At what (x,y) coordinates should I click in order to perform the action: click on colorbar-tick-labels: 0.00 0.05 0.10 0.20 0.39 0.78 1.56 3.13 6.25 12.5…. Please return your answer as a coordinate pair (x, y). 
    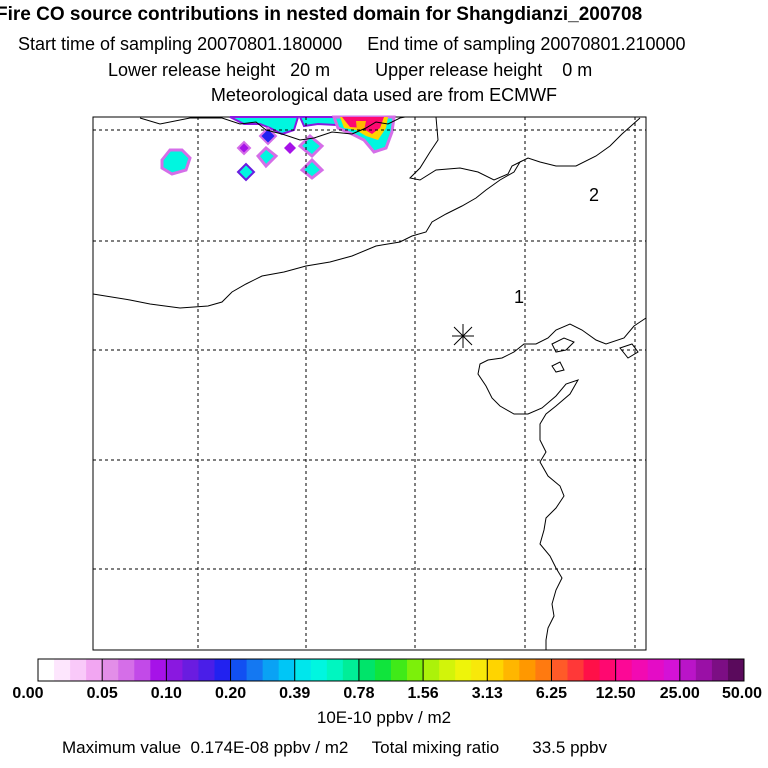
    Looking at the image, I should click on (387, 693).